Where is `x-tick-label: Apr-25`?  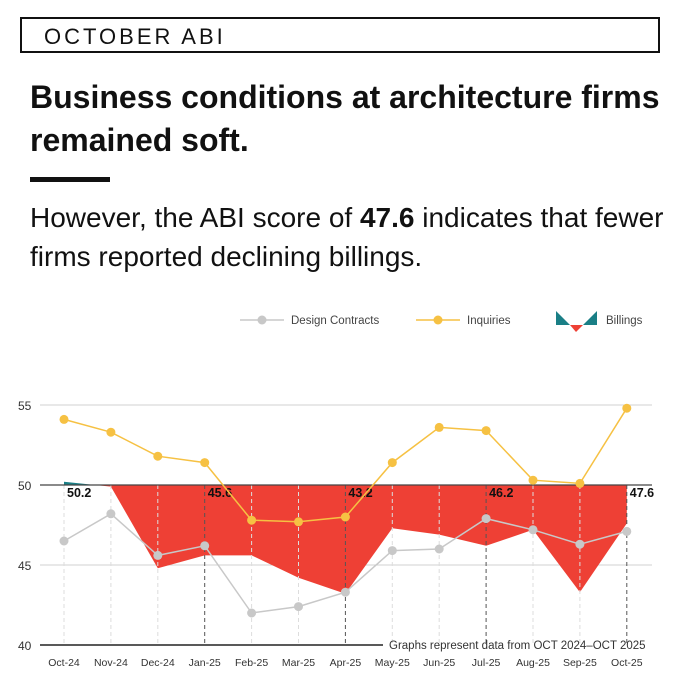 x-tick-label: Apr-25 is located at coordinates (346, 663).